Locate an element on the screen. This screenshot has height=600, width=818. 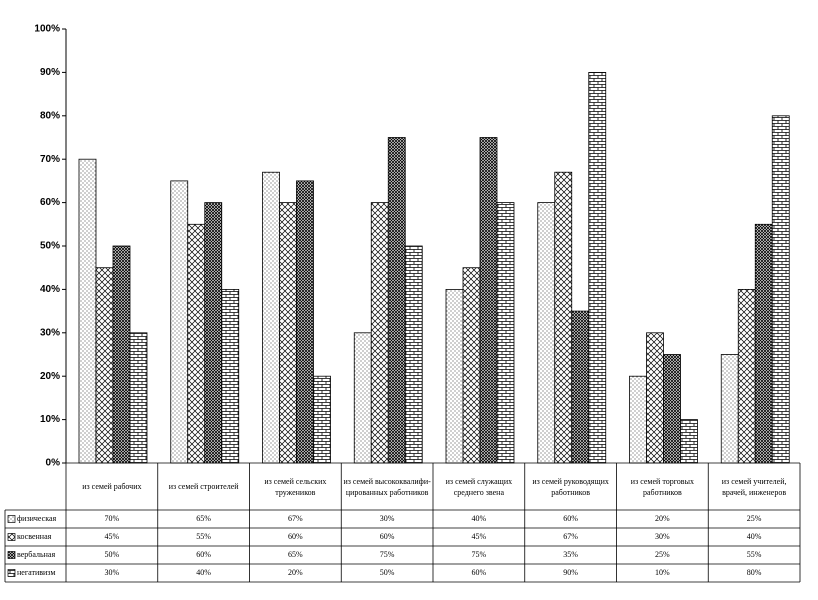
x-tick-label: из семей учителей, врачей, инженеров is located at coordinates (754, 486).